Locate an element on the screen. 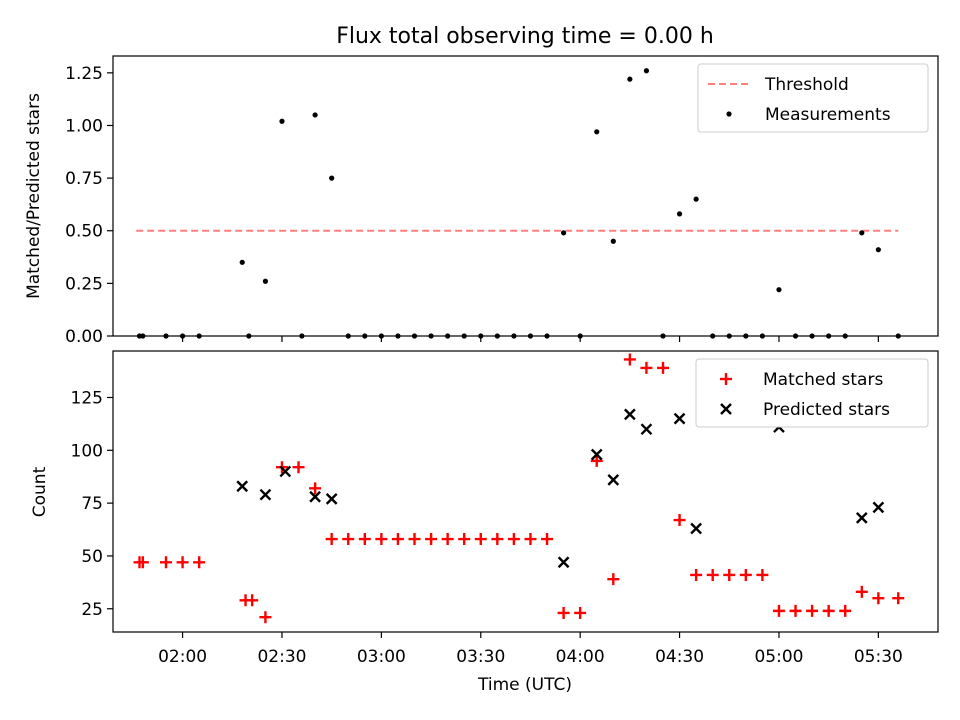 This screenshot has height=720, width=960. measurements-legend-marker is located at coordinates (729, 114).